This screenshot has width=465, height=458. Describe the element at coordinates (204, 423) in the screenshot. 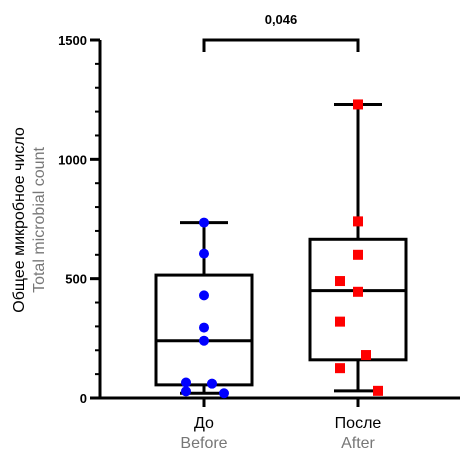

I see `x-tick-label: До` at that location.